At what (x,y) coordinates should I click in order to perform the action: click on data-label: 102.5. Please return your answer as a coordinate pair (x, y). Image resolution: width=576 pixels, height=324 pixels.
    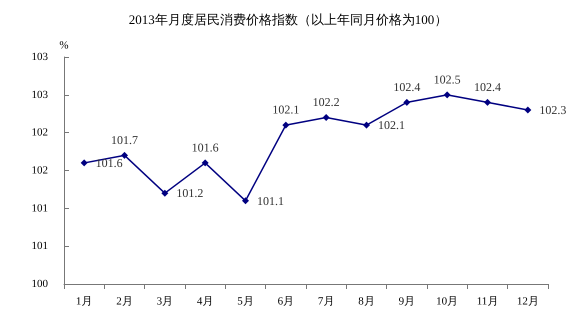
    Looking at the image, I should click on (447, 79).